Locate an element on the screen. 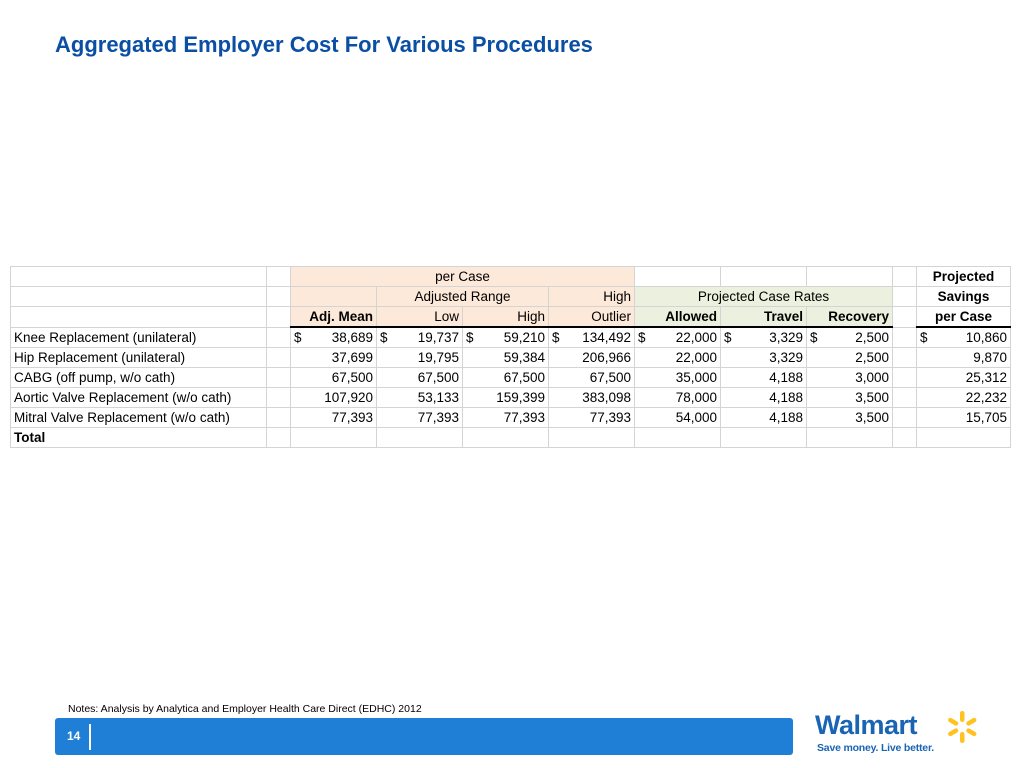  adj-mean-value: 38,689 is located at coordinates (352, 337).